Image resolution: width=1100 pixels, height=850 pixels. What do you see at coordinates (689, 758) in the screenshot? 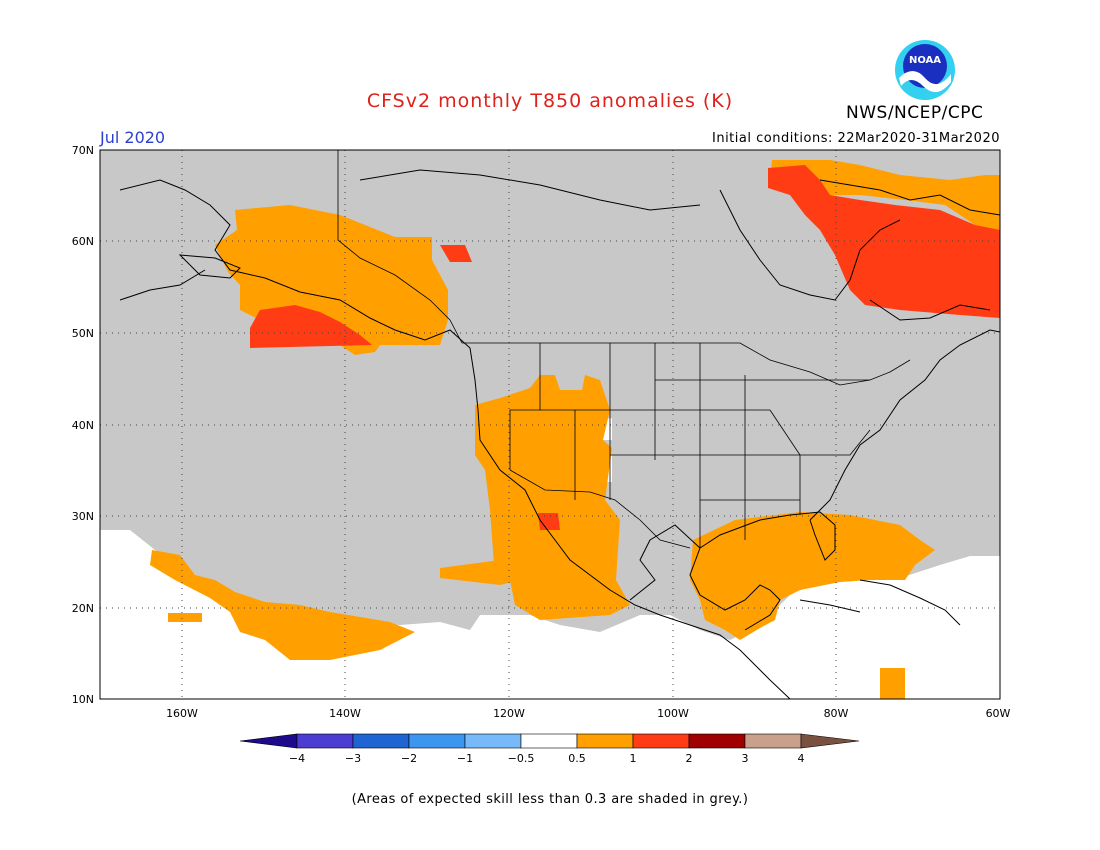
I see `colorbar-label: 2` at bounding box center [689, 758].